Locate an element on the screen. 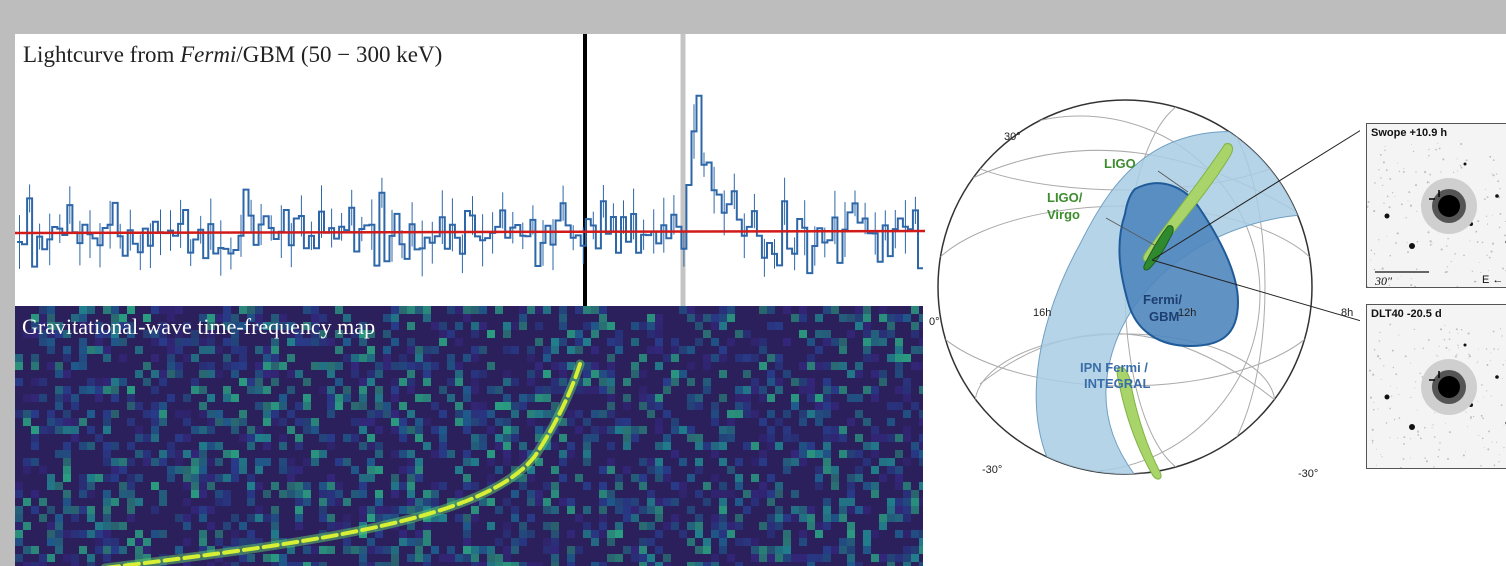 This screenshot has height=566, width=1506. ra-label-12h: 12h is located at coordinates (1187, 313).